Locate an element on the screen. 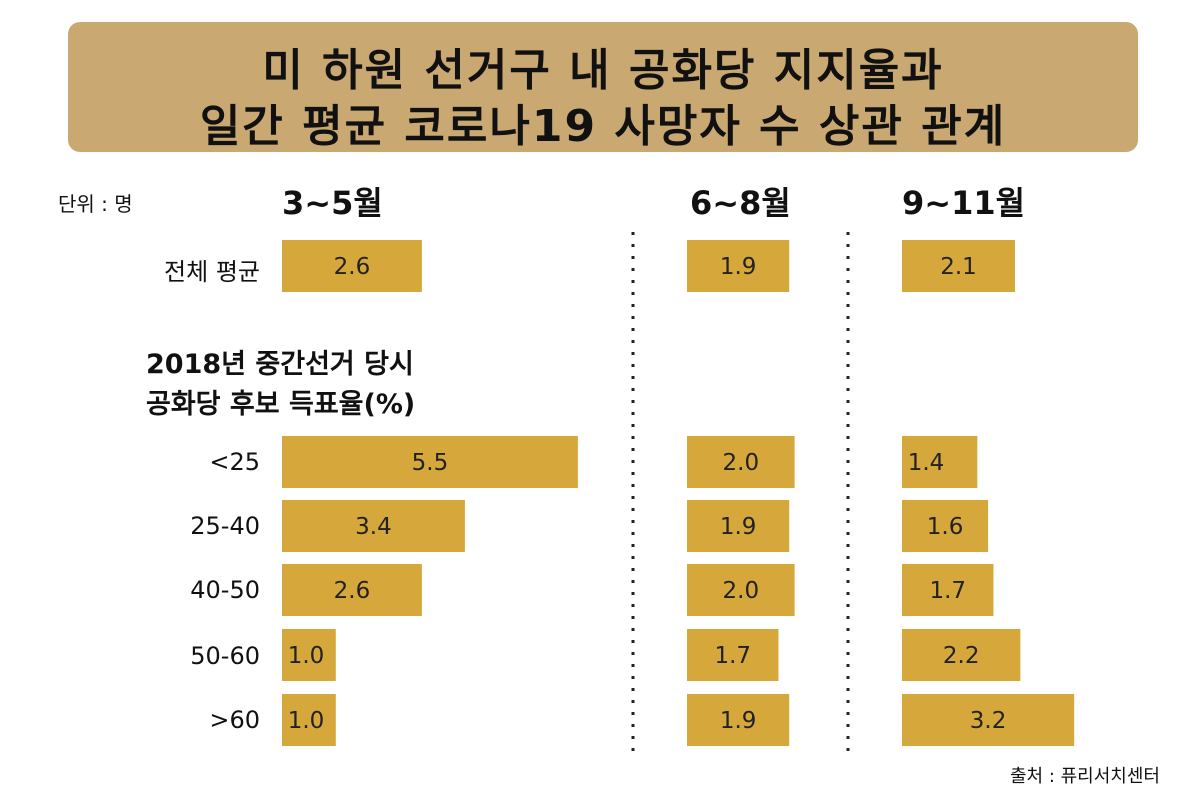  bar-value-sep-nov-25-40: 1.6 is located at coordinates (945, 527).